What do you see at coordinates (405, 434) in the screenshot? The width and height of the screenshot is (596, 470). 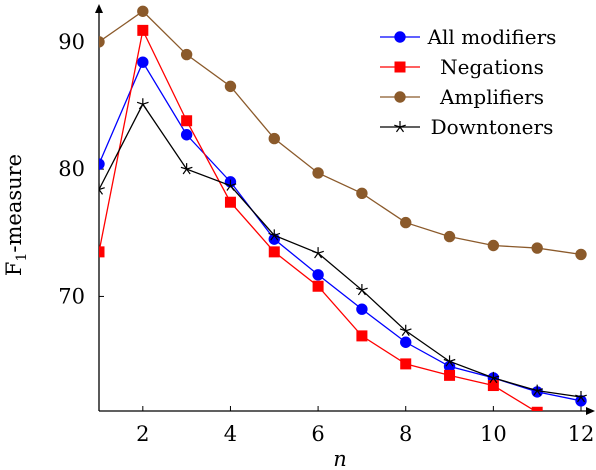 I see `x-tick-label: 8` at bounding box center [405, 434].